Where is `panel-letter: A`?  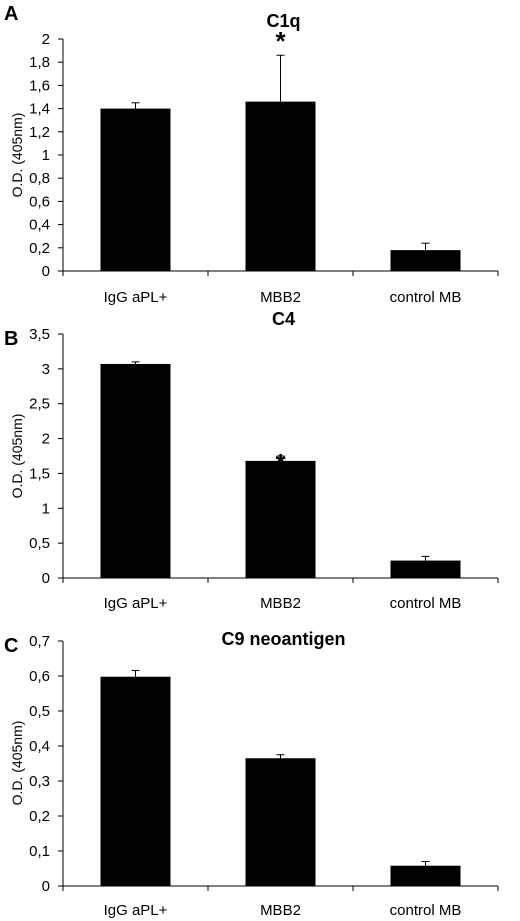 panel-letter: A is located at coordinates (11, 14).